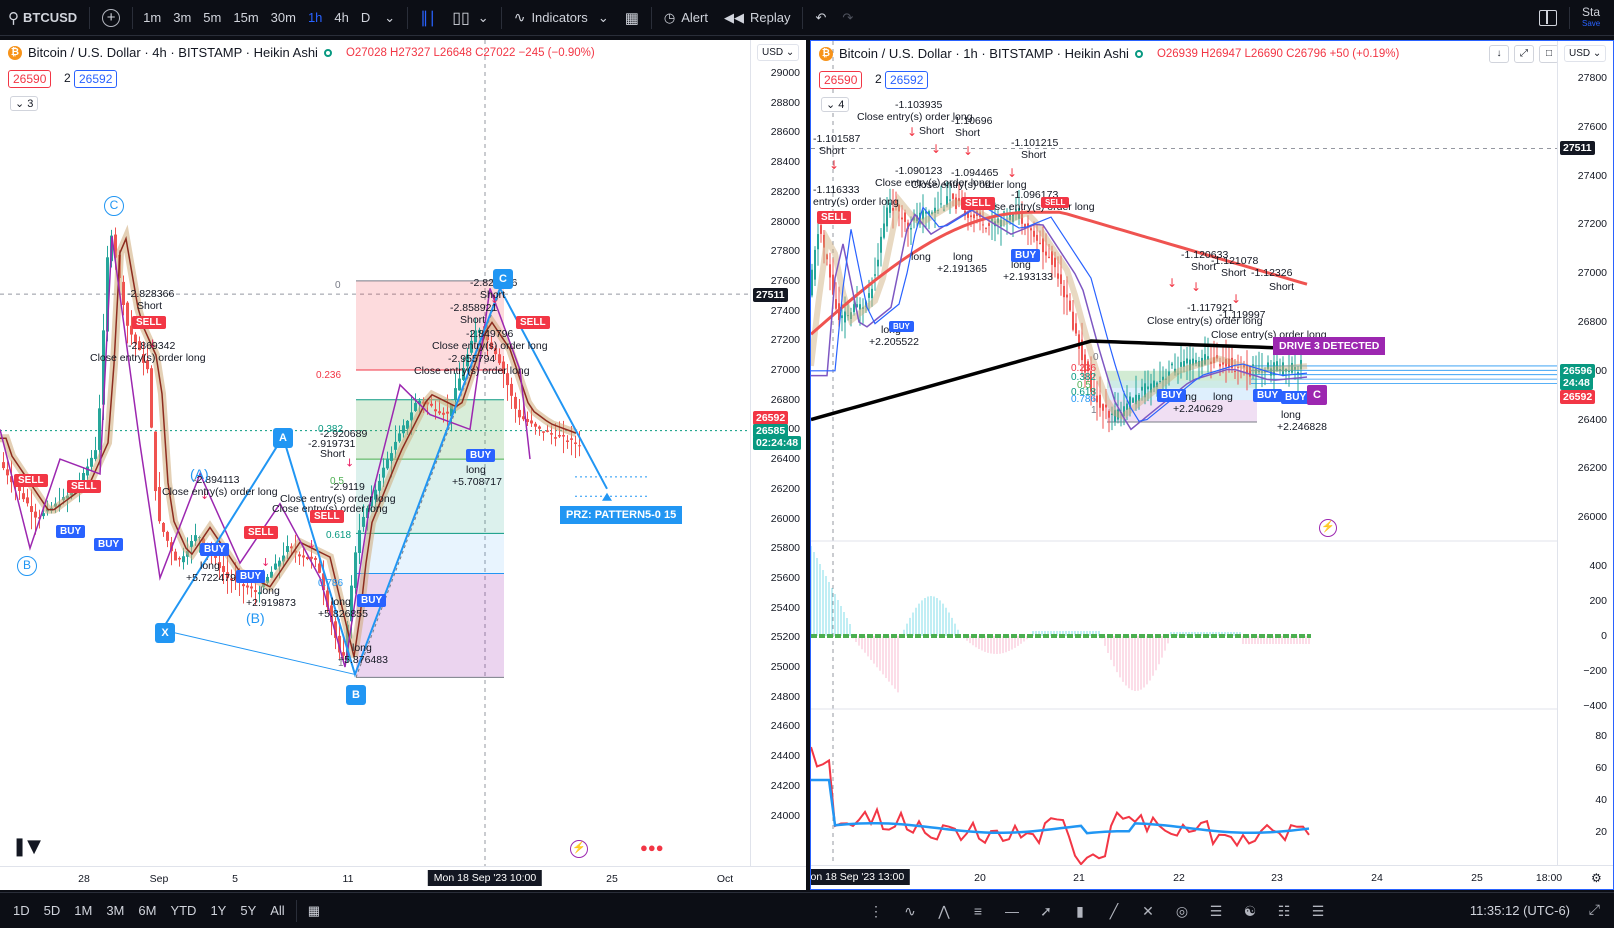 This screenshot has height=928, width=1614. What do you see at coordinates (1594, 909) in the screenshot?
I see `fullscreen-icon: ⤢` at bounding box center [1594, 909].